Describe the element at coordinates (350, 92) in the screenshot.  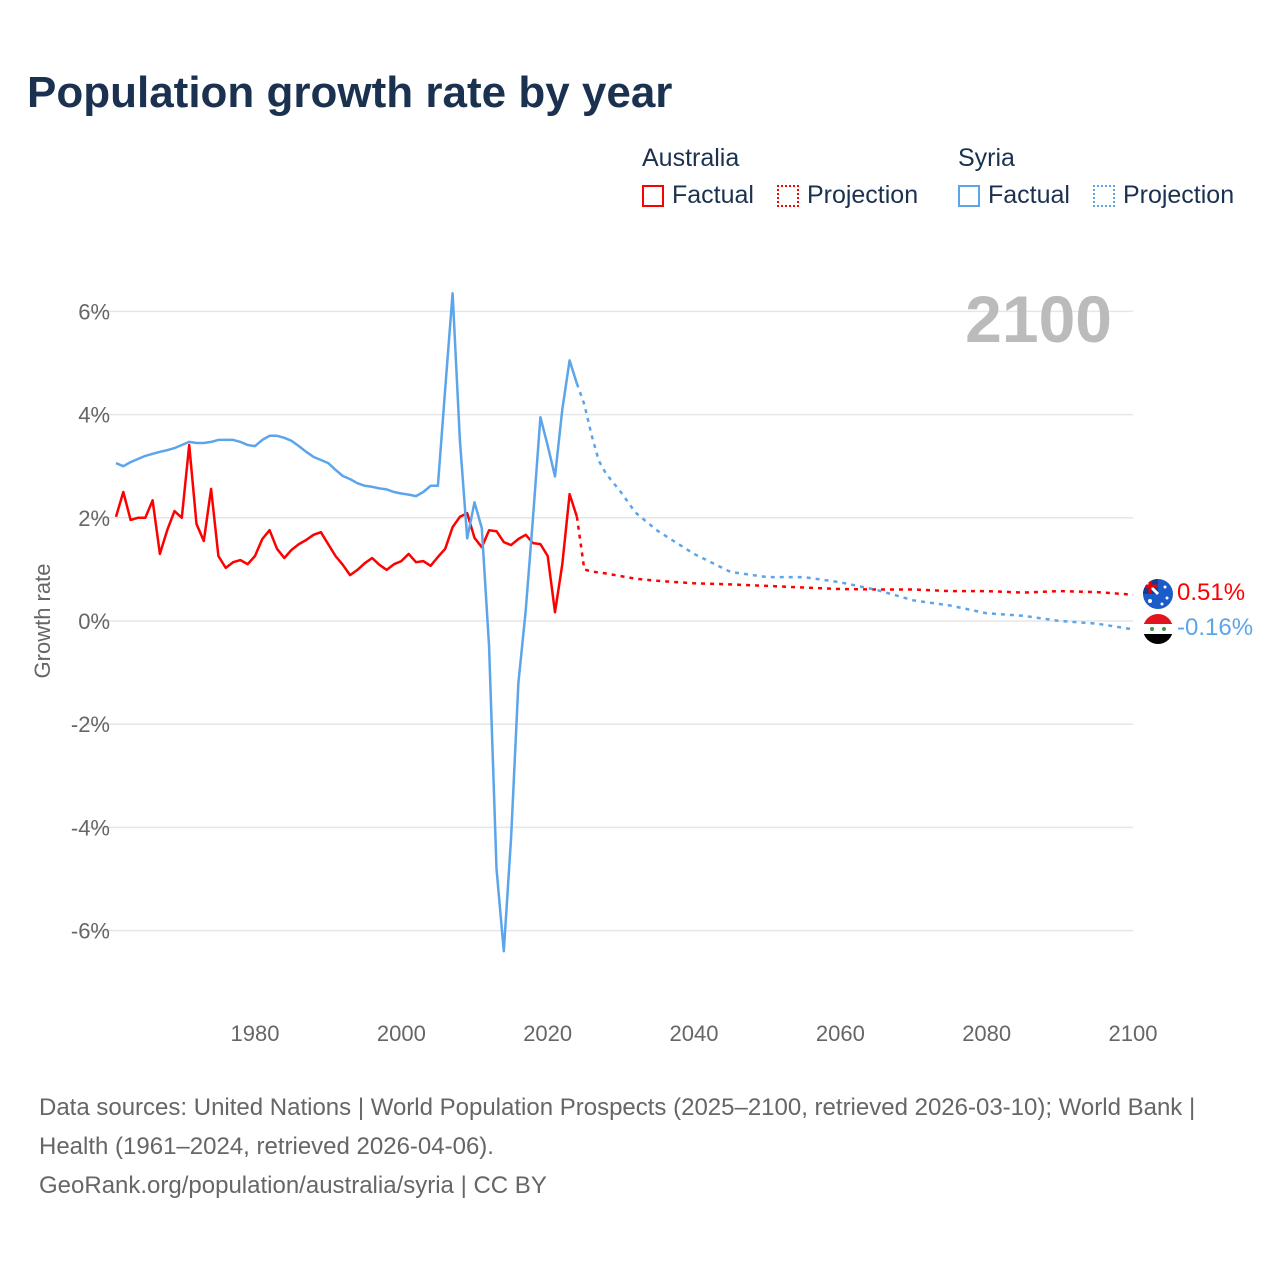
I see `chart-title: Population growth rate by year` at that location.